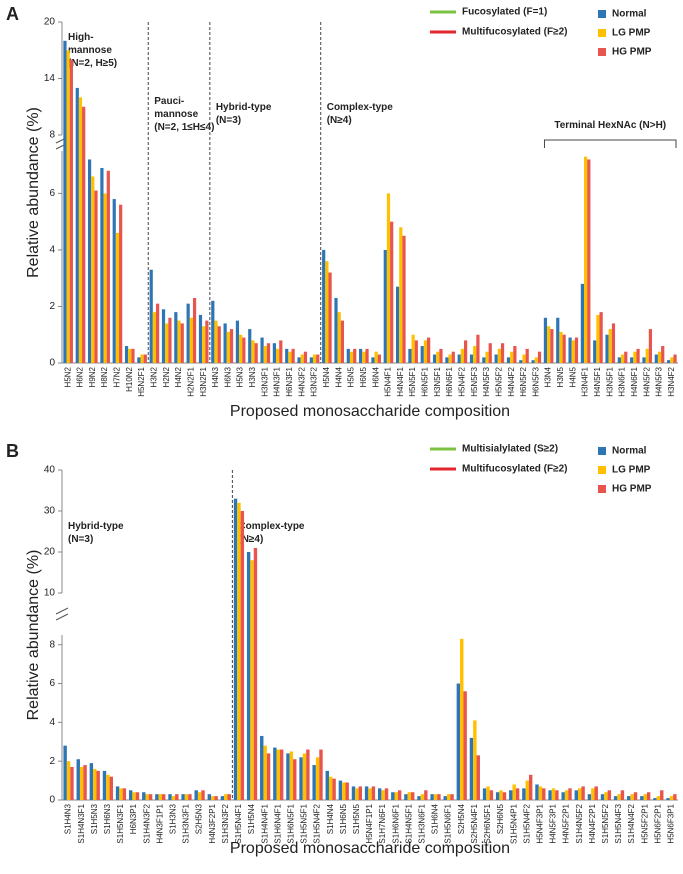  Describe the element at coordinates (107, 818) in the screenshot. I see `x-tick-label: S1H6N3` at that location.